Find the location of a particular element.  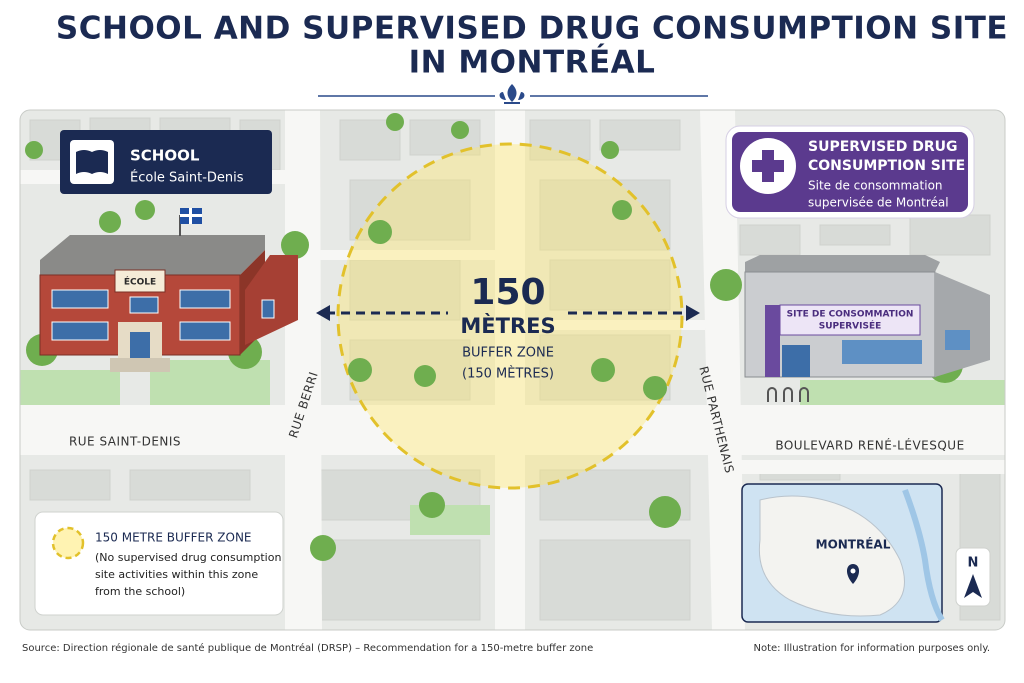

school-building: ÉCOLE is located at coordinates (168, 290).